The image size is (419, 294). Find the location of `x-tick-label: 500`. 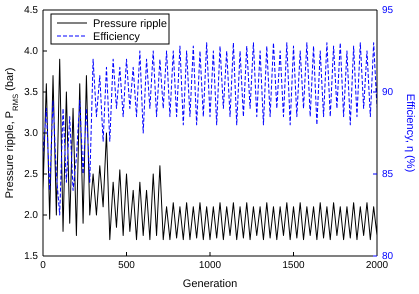

x-tick-label: 500 is located at coordinates (127, 266).